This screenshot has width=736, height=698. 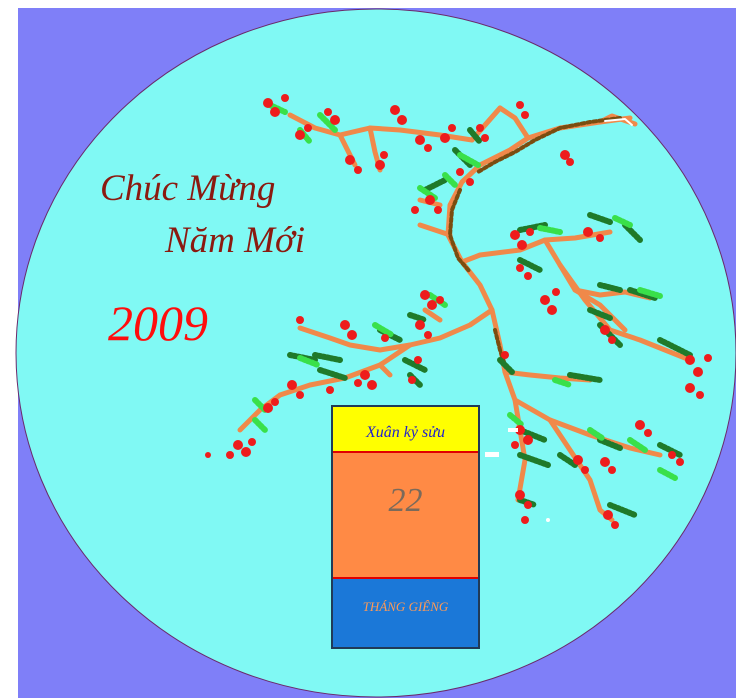 What do you see at coordinates (405, 500) in the screenshot?
I see `calendar-day-number: 22` at bounding box center [405, 500].